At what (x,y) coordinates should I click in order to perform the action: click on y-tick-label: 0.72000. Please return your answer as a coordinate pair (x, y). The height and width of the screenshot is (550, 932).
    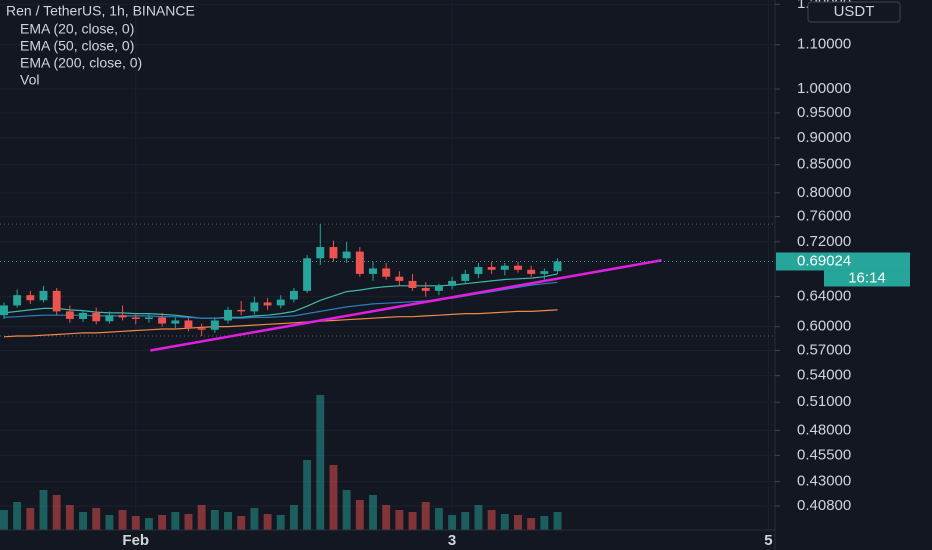
    Looking at the image, I should click on (824, 241).